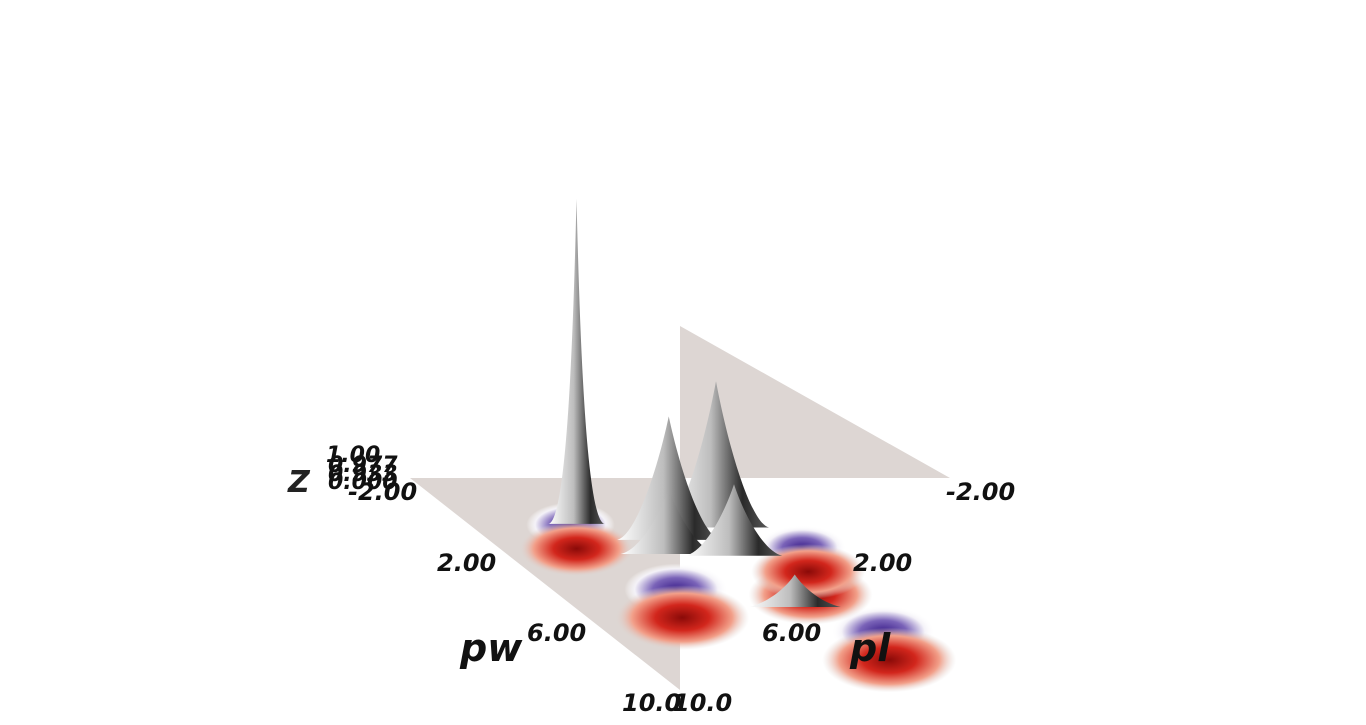 The height and width of the screenshot is (725, 1366). I want to click on z-tick-label-0: 1.00, so click(353, 455).